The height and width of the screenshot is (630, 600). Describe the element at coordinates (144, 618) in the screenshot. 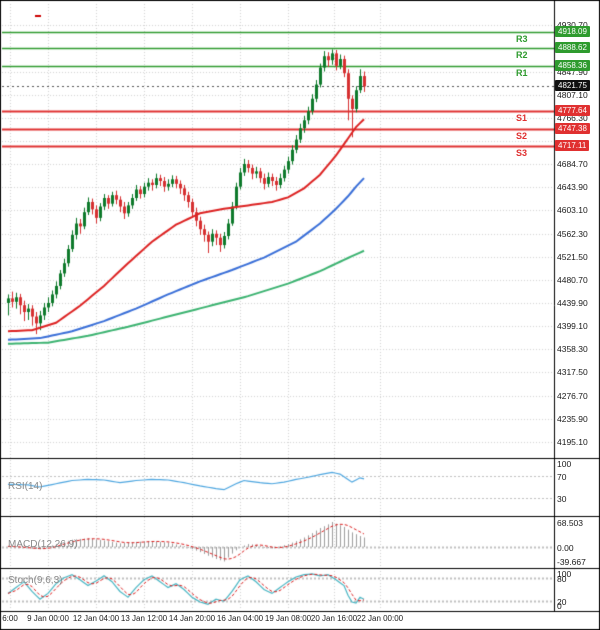

I see `time-axis-label: 13 Jan 12:00` at that location.